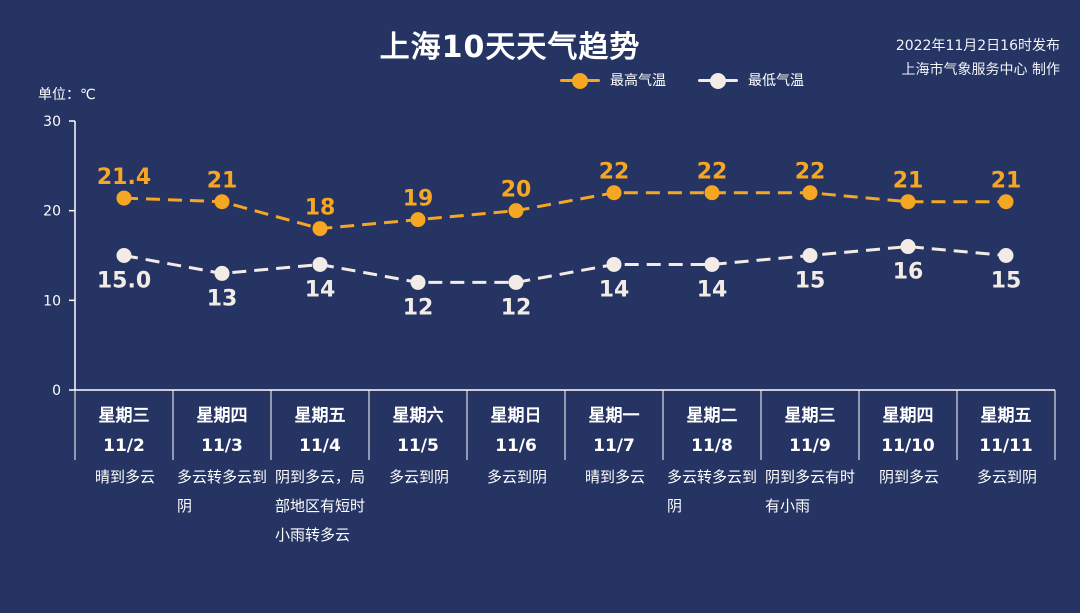 Image resolution: width=1080 pixels, height=613 pixels. What do you see at coordinates (124, 281) in the screenshot?
I see `low-temp-label: 15.0` at bounding box center [124, 281].